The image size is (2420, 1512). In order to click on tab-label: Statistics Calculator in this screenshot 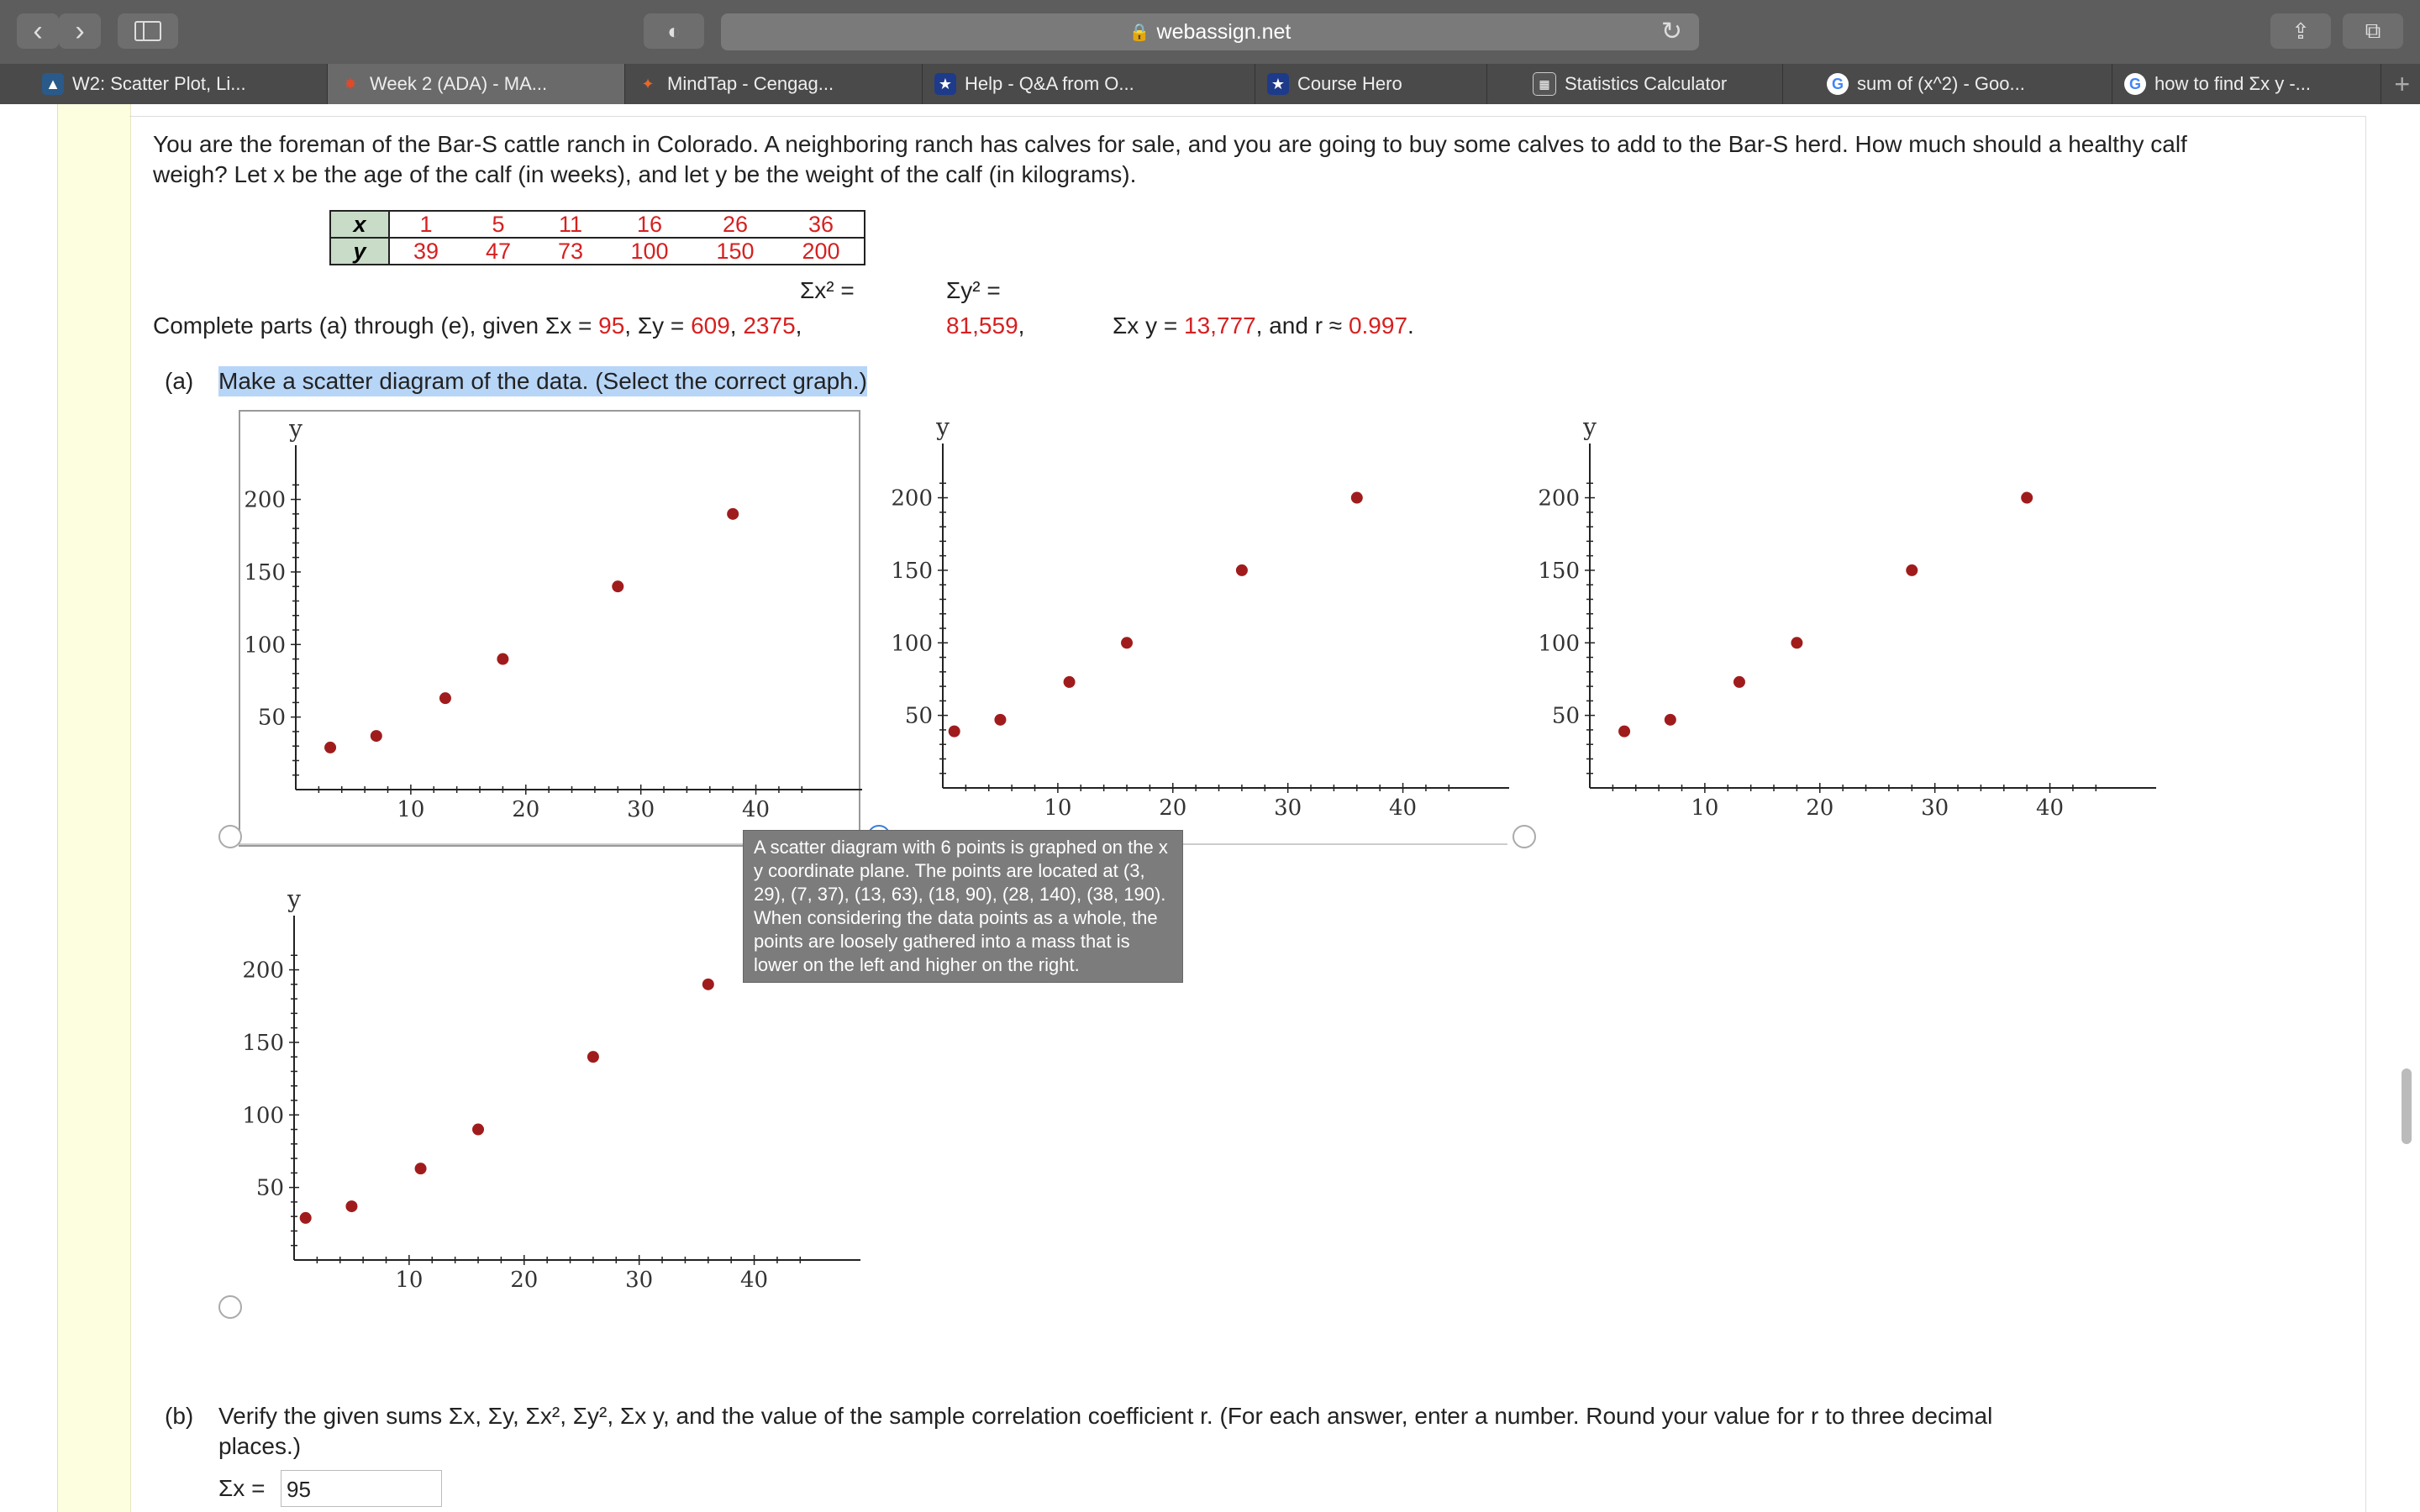, I will do `click(1647, 83)`.